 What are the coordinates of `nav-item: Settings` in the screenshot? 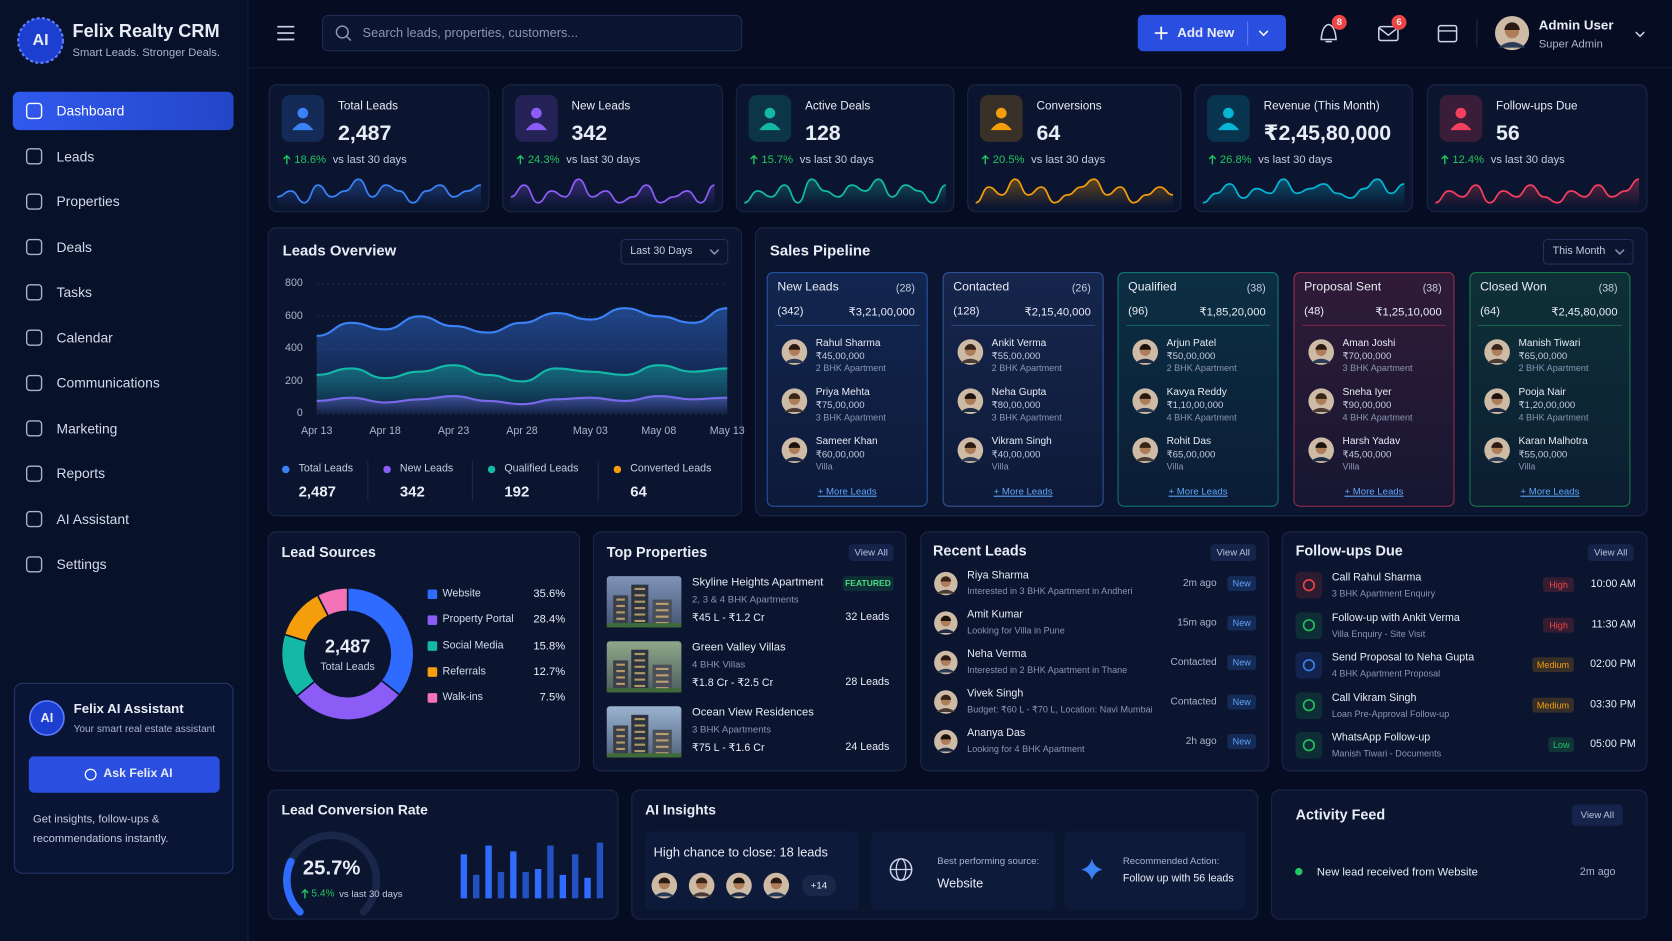 It's located at (81, 564).